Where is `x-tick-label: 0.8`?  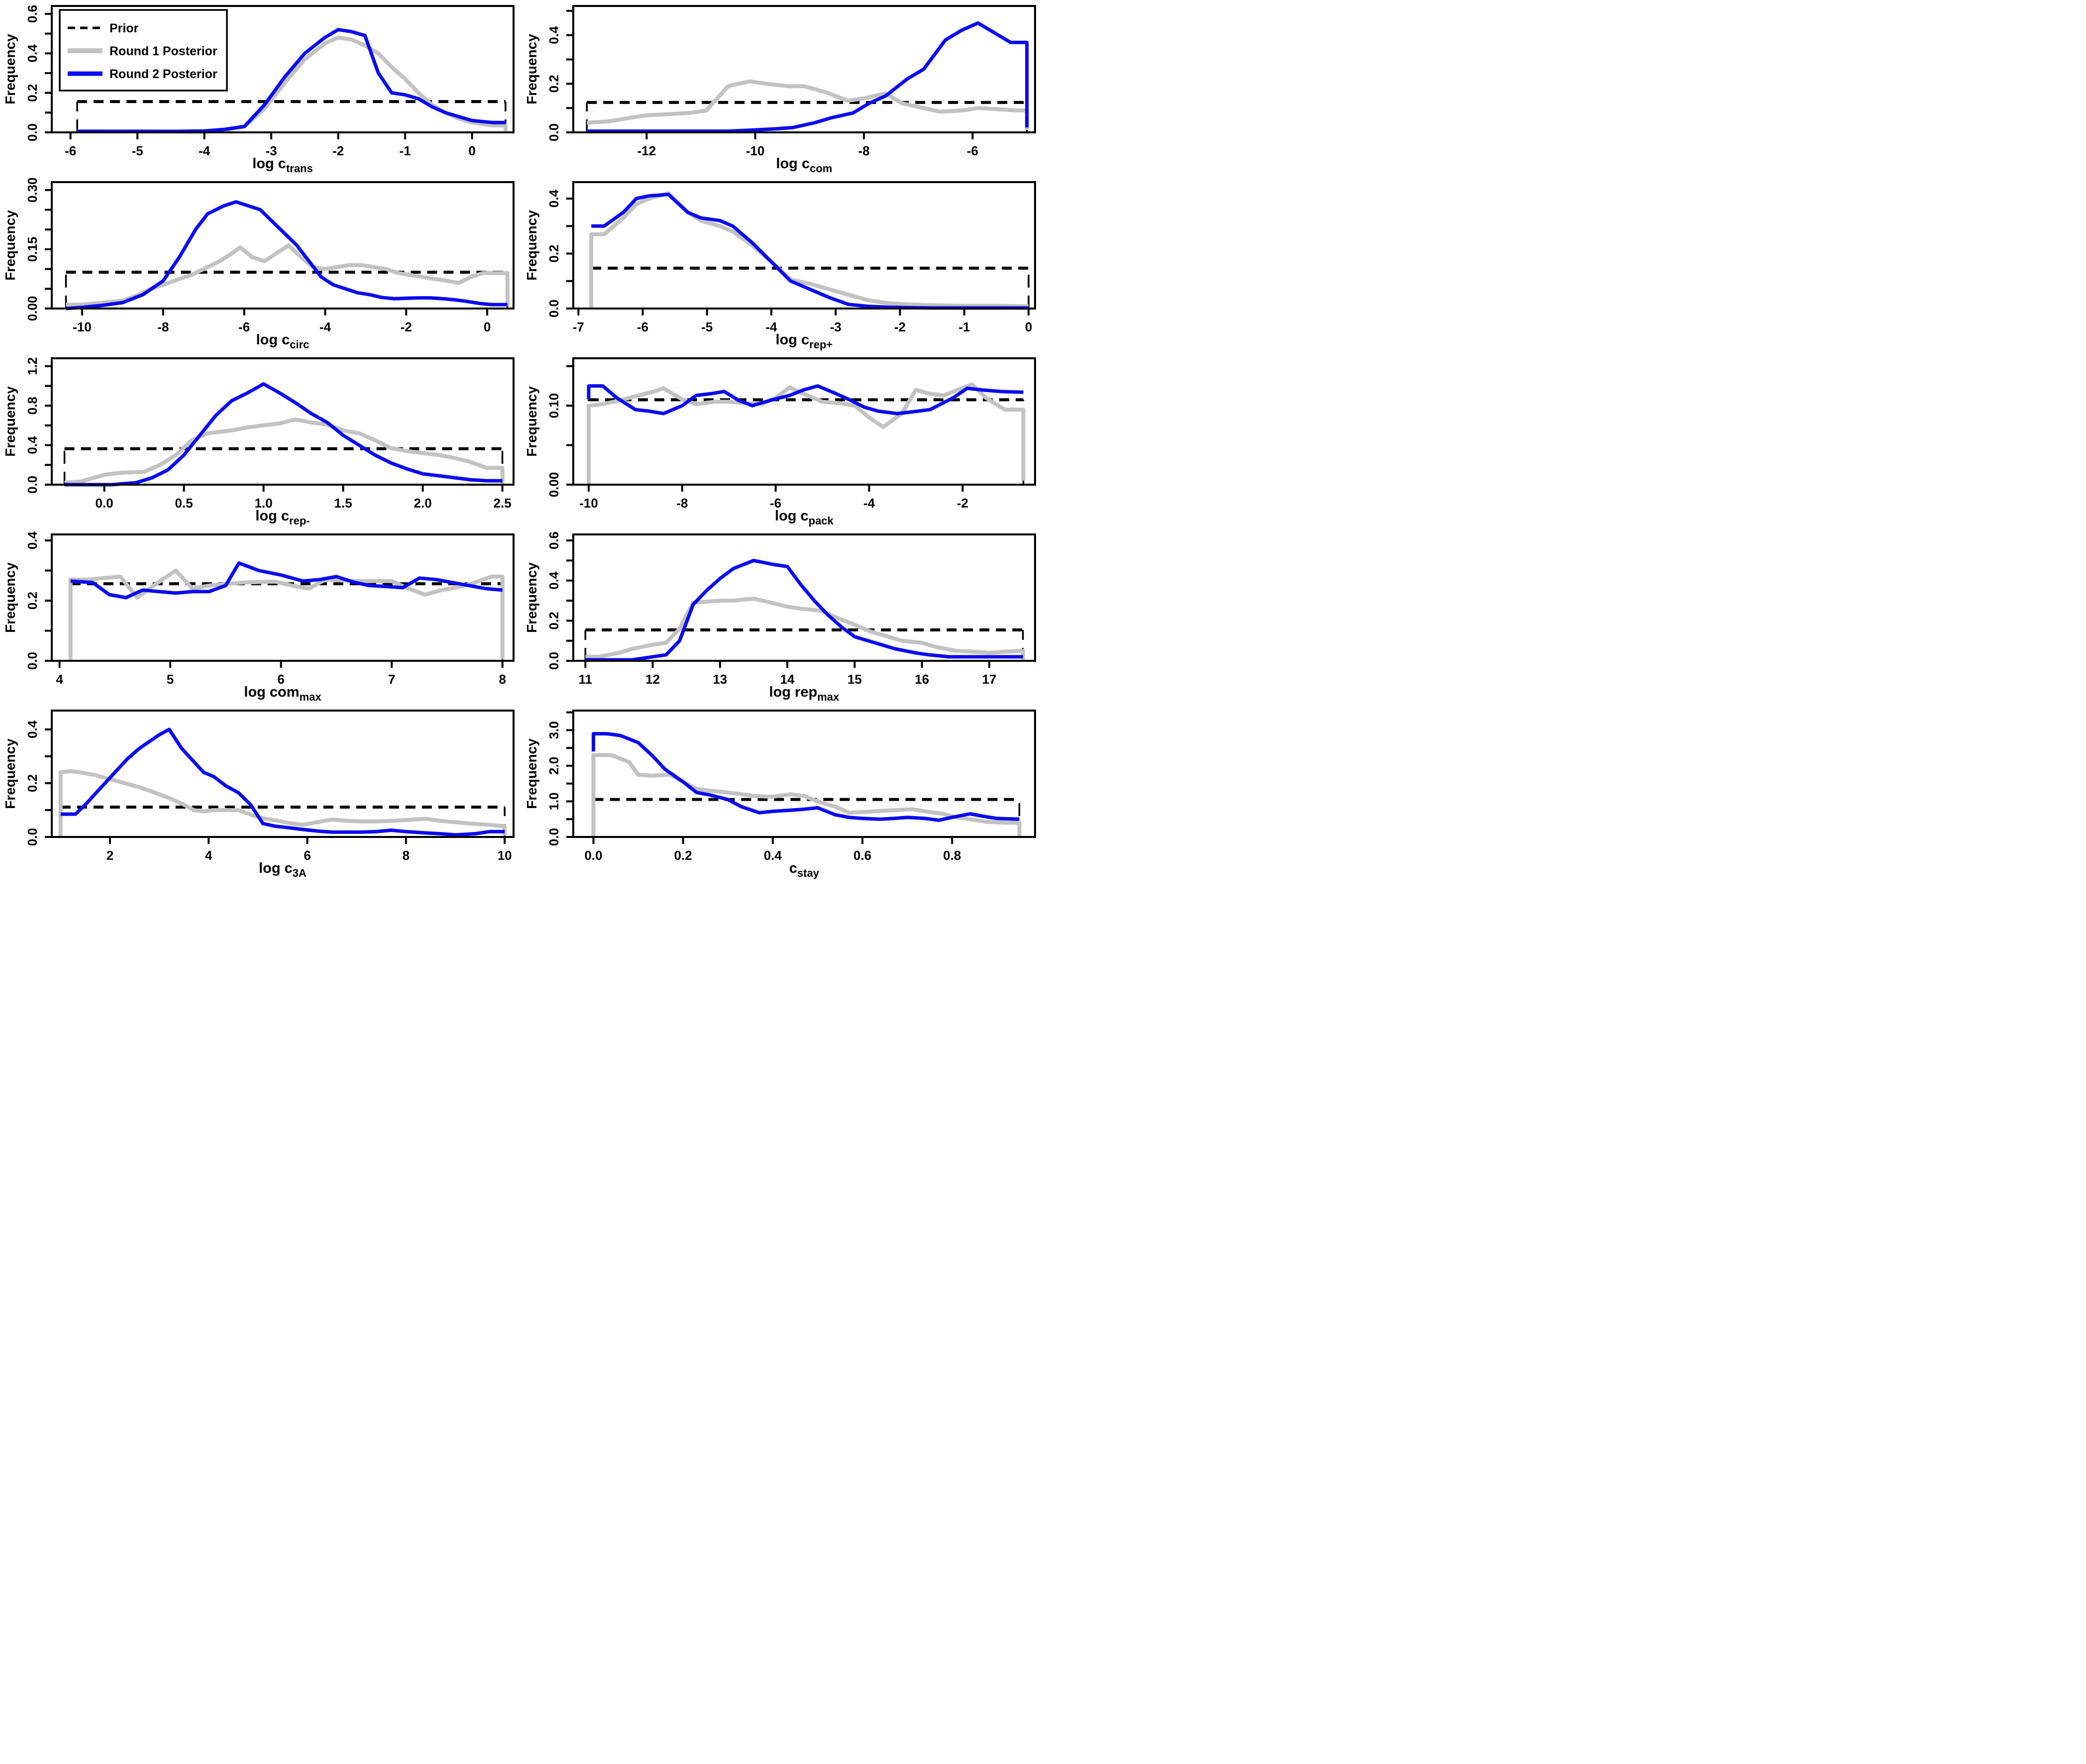
x-tick-label: 0.8 is located at coordinates (952, 855).